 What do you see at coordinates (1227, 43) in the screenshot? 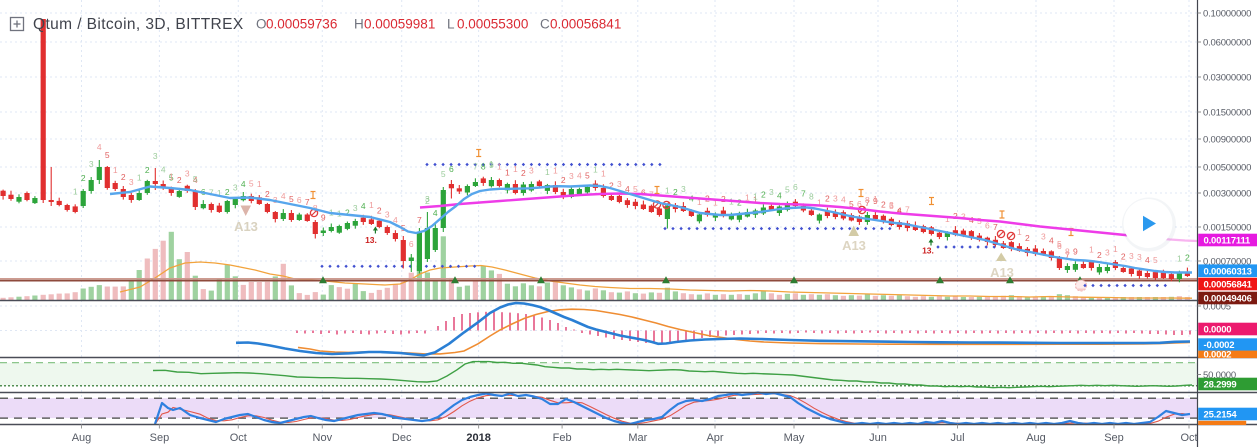
I see `svg-text: 0.06000000` at bounding box center [1227, 43].